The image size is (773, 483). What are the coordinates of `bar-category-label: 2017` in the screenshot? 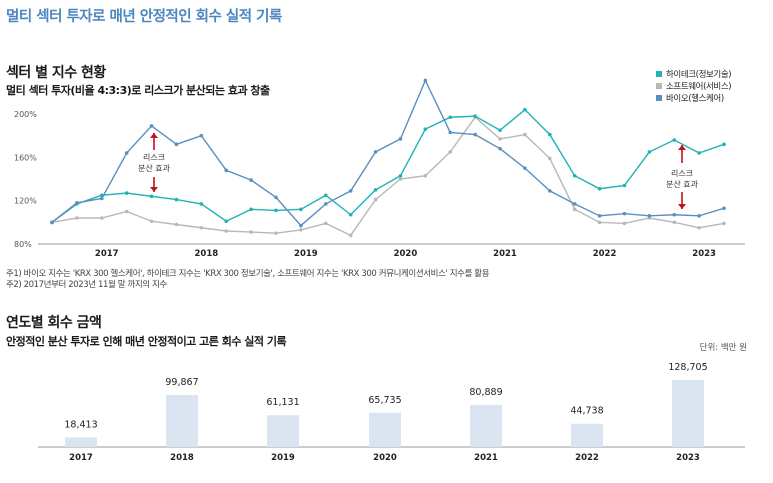 It's located at (81, 458).